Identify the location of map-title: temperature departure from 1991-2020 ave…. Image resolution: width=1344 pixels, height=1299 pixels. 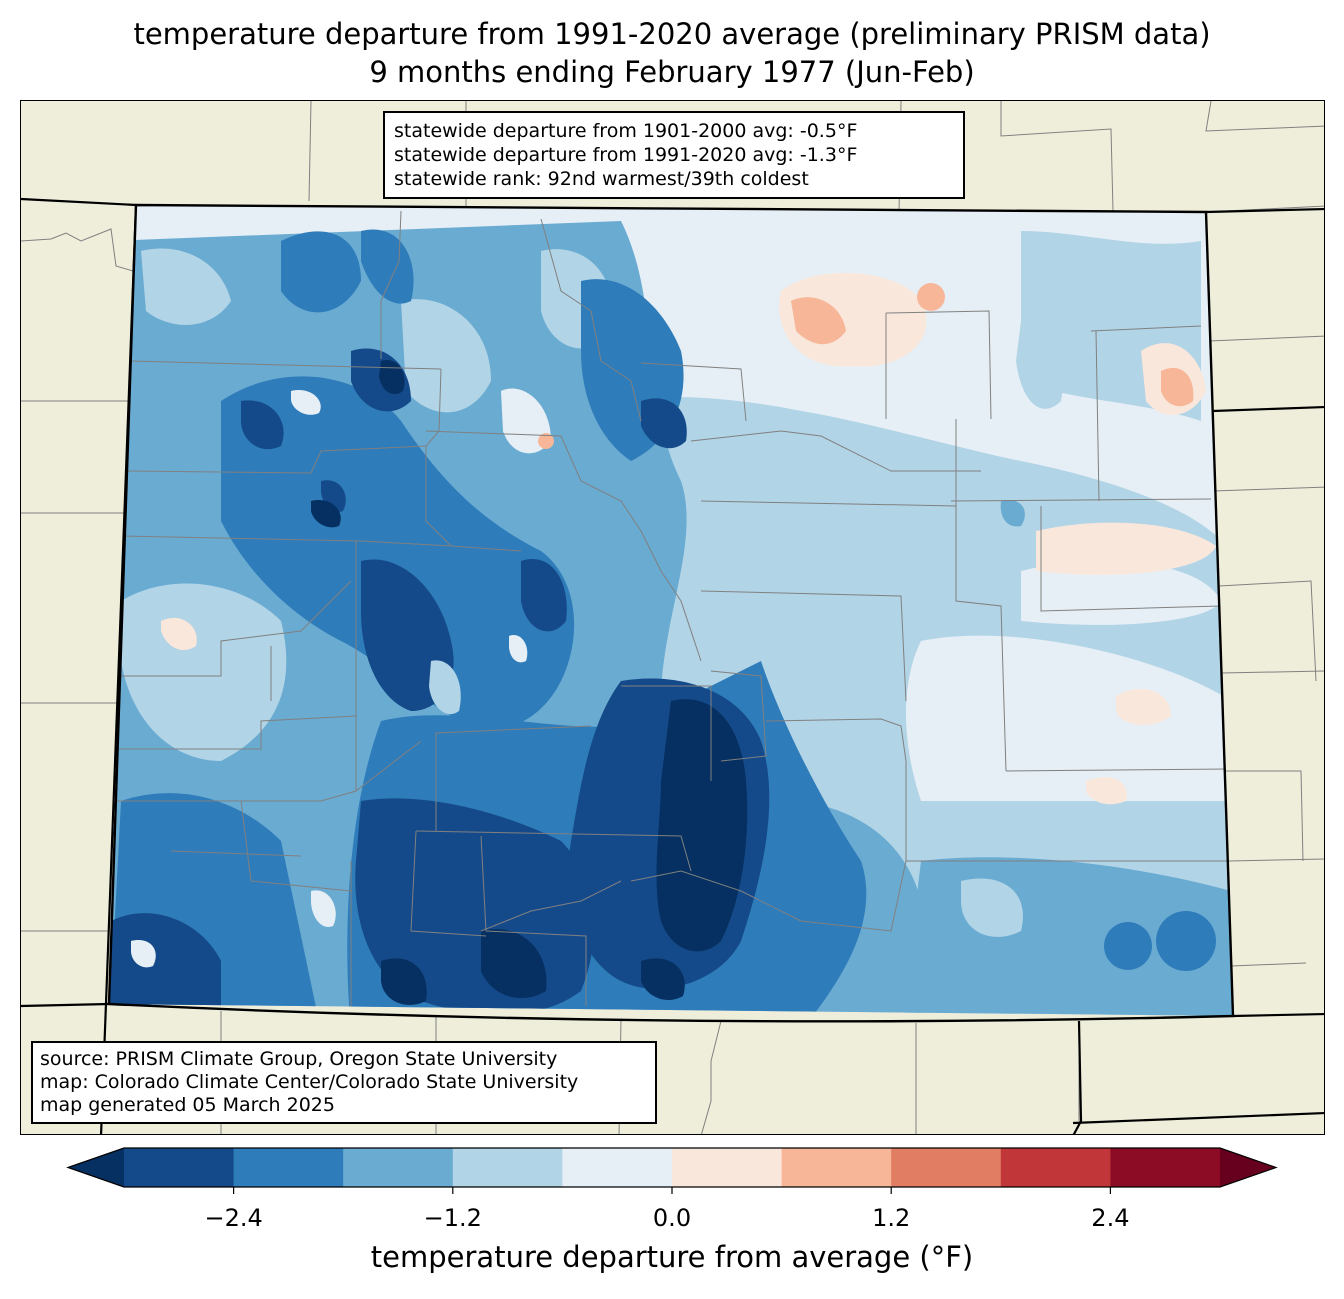
(672, 34).